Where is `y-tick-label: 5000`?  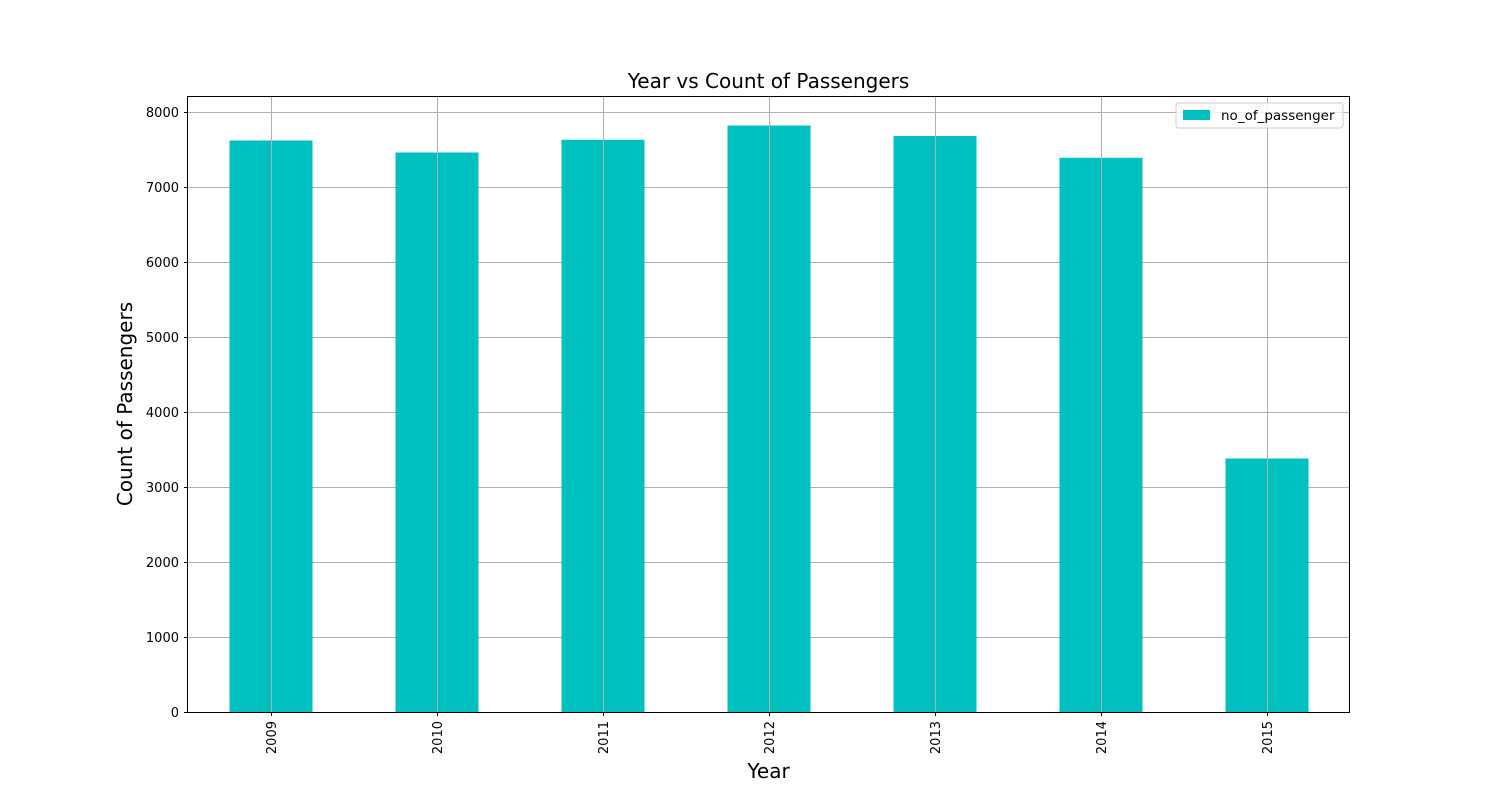
y-tick-label: 5000 is located at coordinates (162, 338).